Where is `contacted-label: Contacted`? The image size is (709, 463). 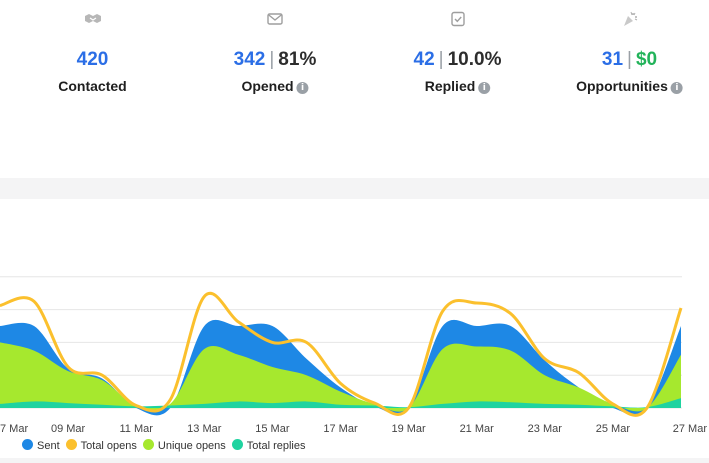 contacted-label: Contacted is located at coordinates (92, 86).